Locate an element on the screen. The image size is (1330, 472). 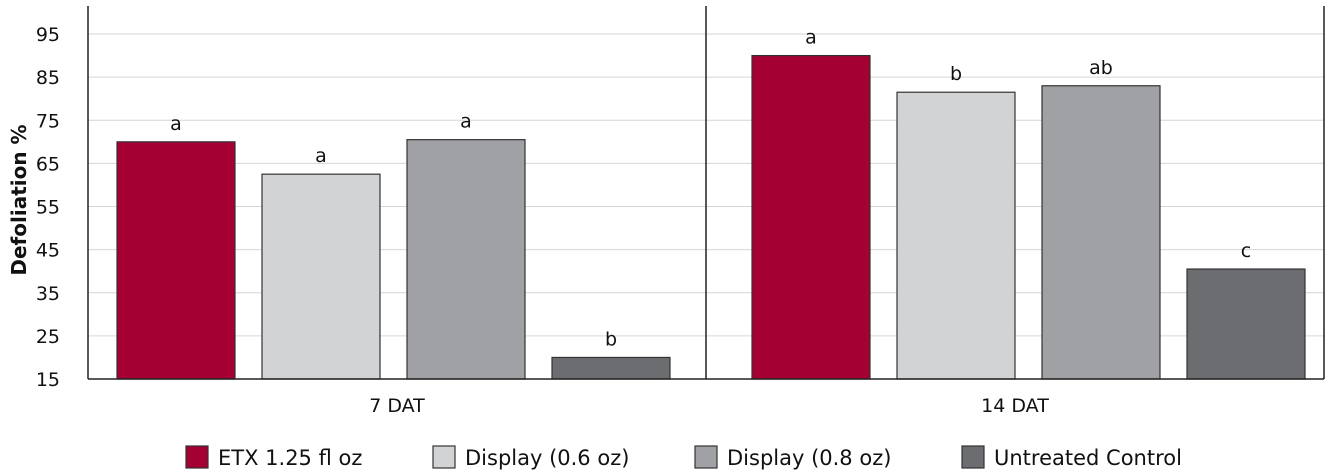
y-tick-label: 15 is located at coordinates (48, 380).